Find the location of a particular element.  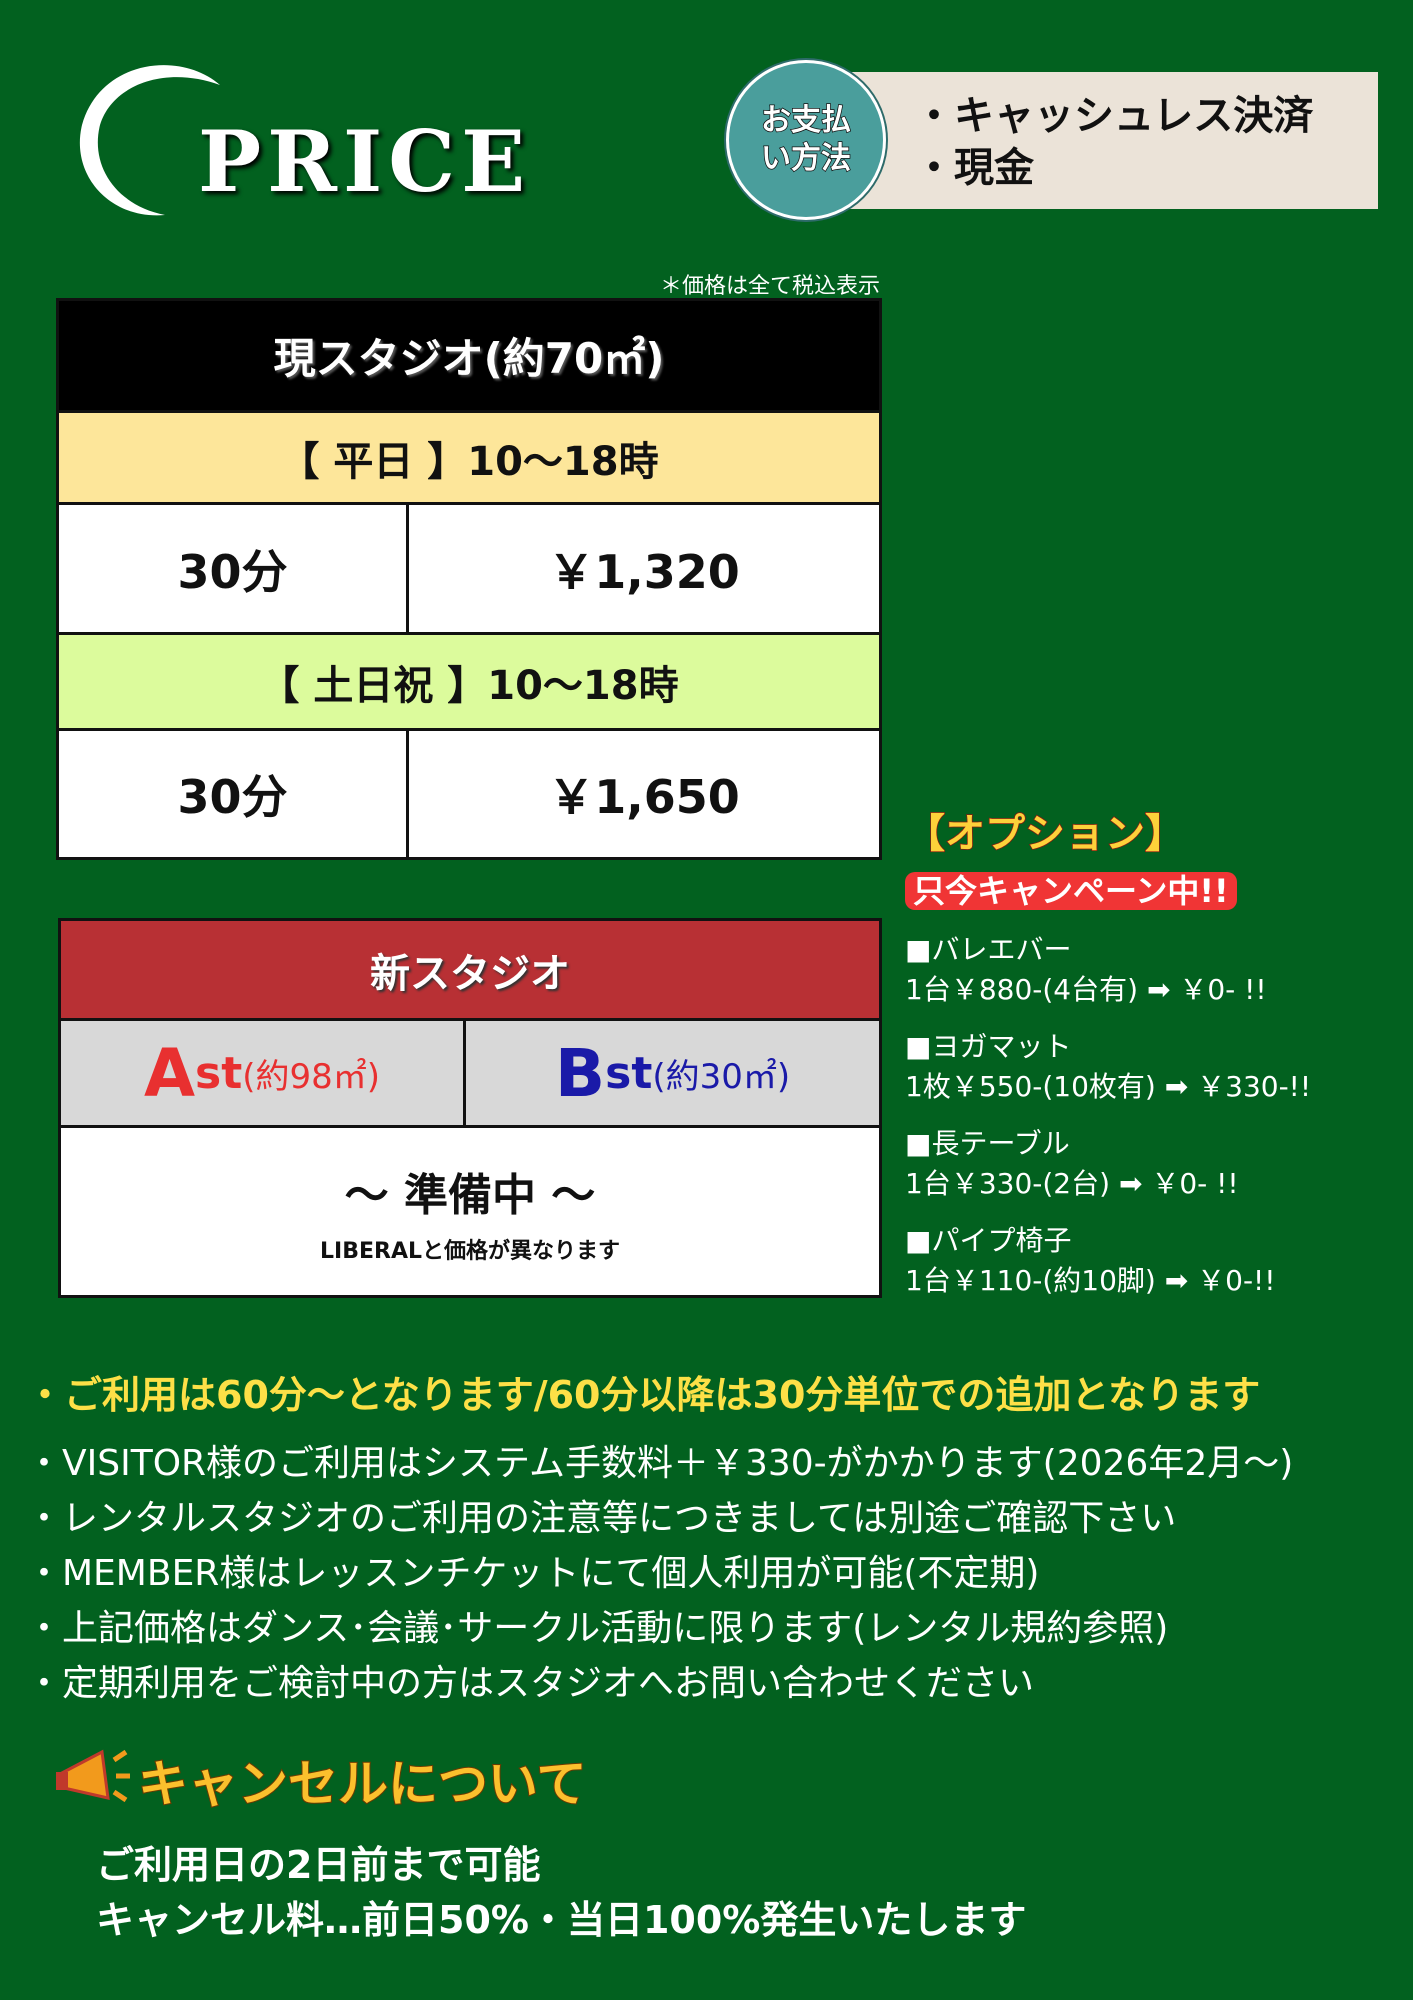

tax-note: ＊価格は全て税込表示 is located at coordinates (769, 286).